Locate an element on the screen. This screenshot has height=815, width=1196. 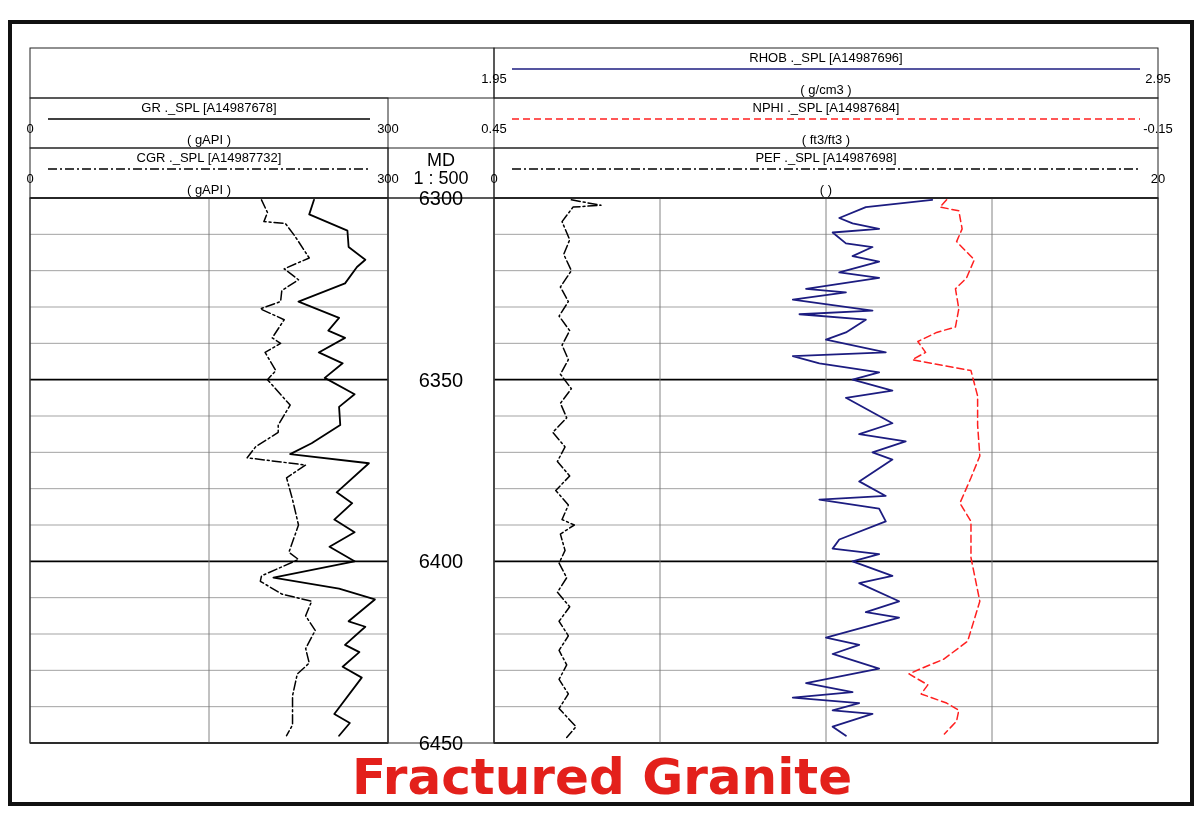
text: MD is located at coordinates (441, 160).